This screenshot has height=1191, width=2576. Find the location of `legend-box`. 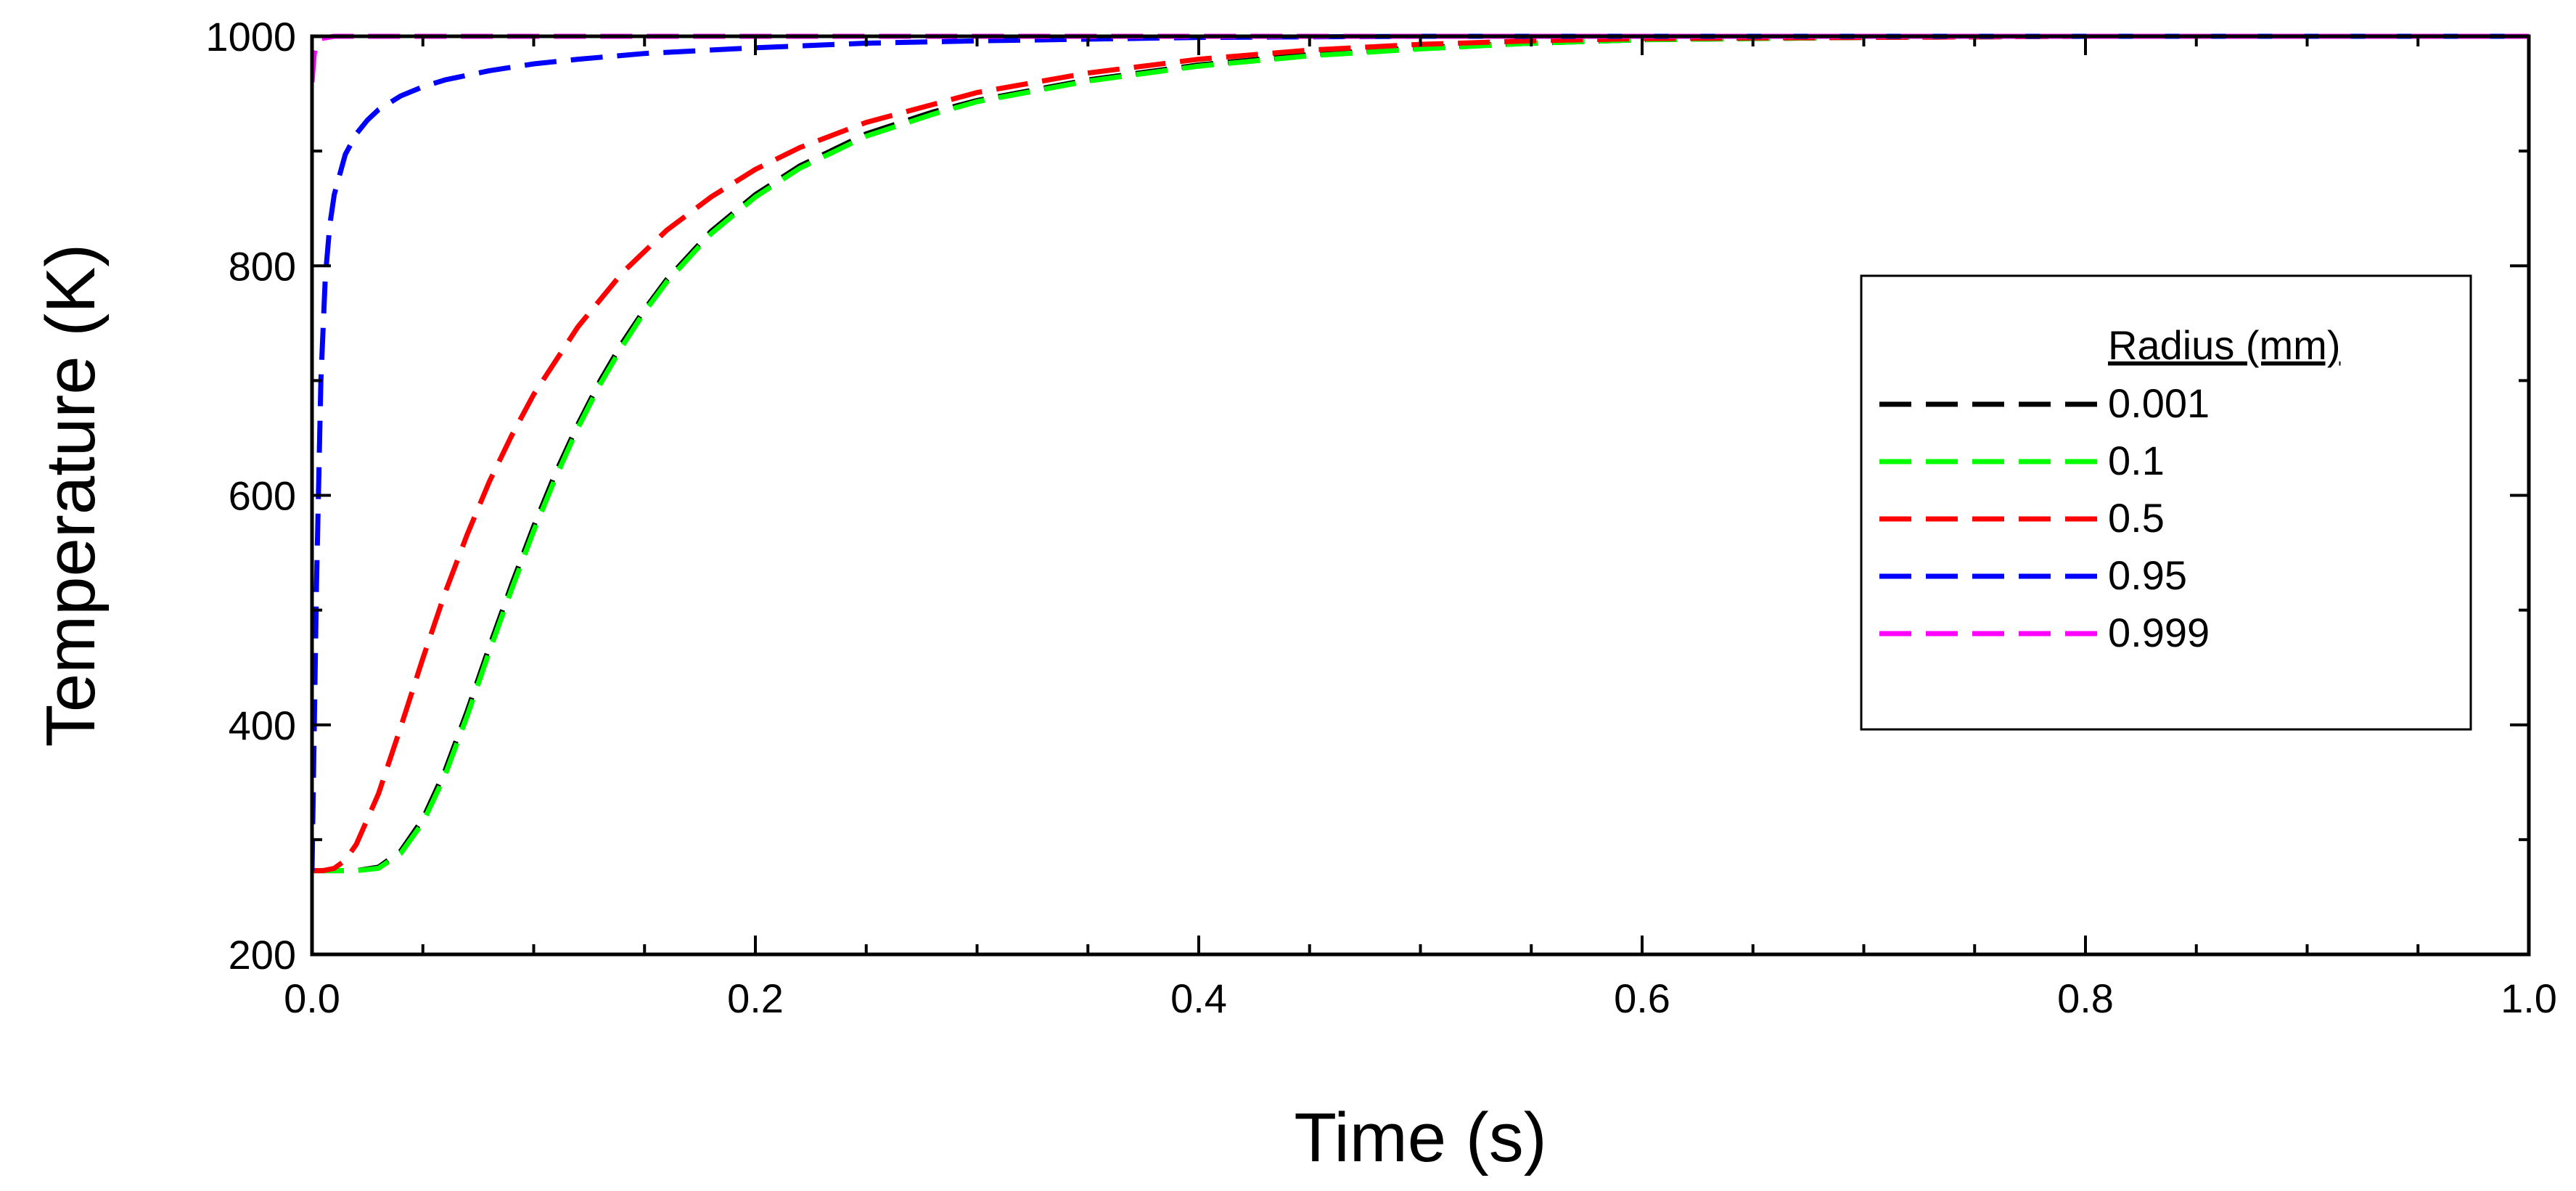

legend-box is located at coordinates (2166, 503).